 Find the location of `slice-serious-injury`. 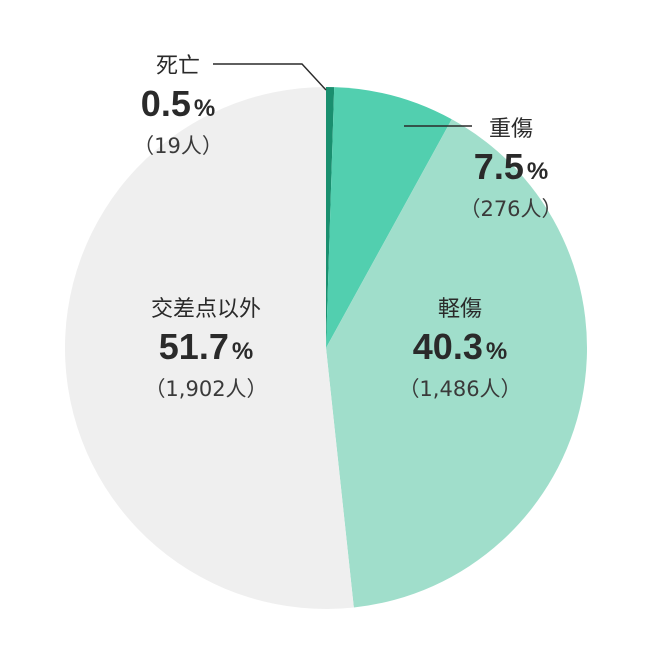

slice-serious-injury is located at coordinates (389, 217).